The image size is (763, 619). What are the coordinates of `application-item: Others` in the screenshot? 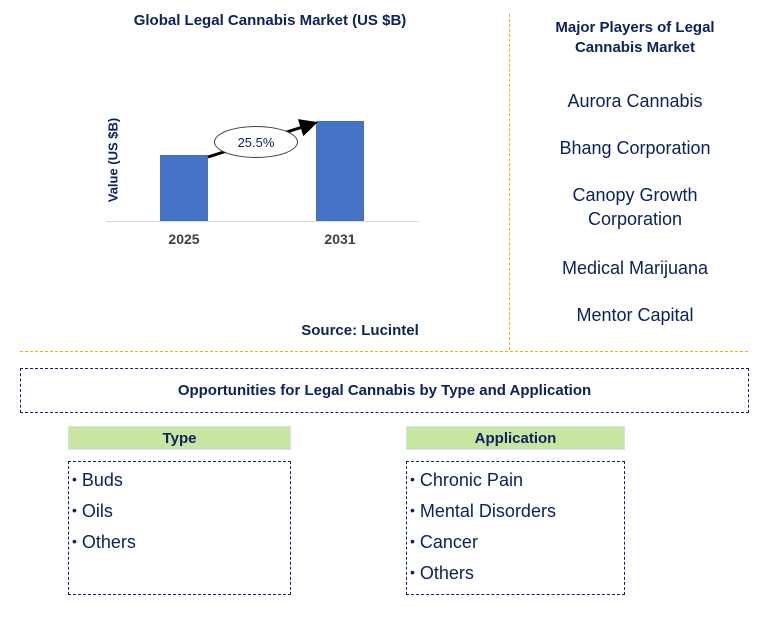 It's located at (517, 572).